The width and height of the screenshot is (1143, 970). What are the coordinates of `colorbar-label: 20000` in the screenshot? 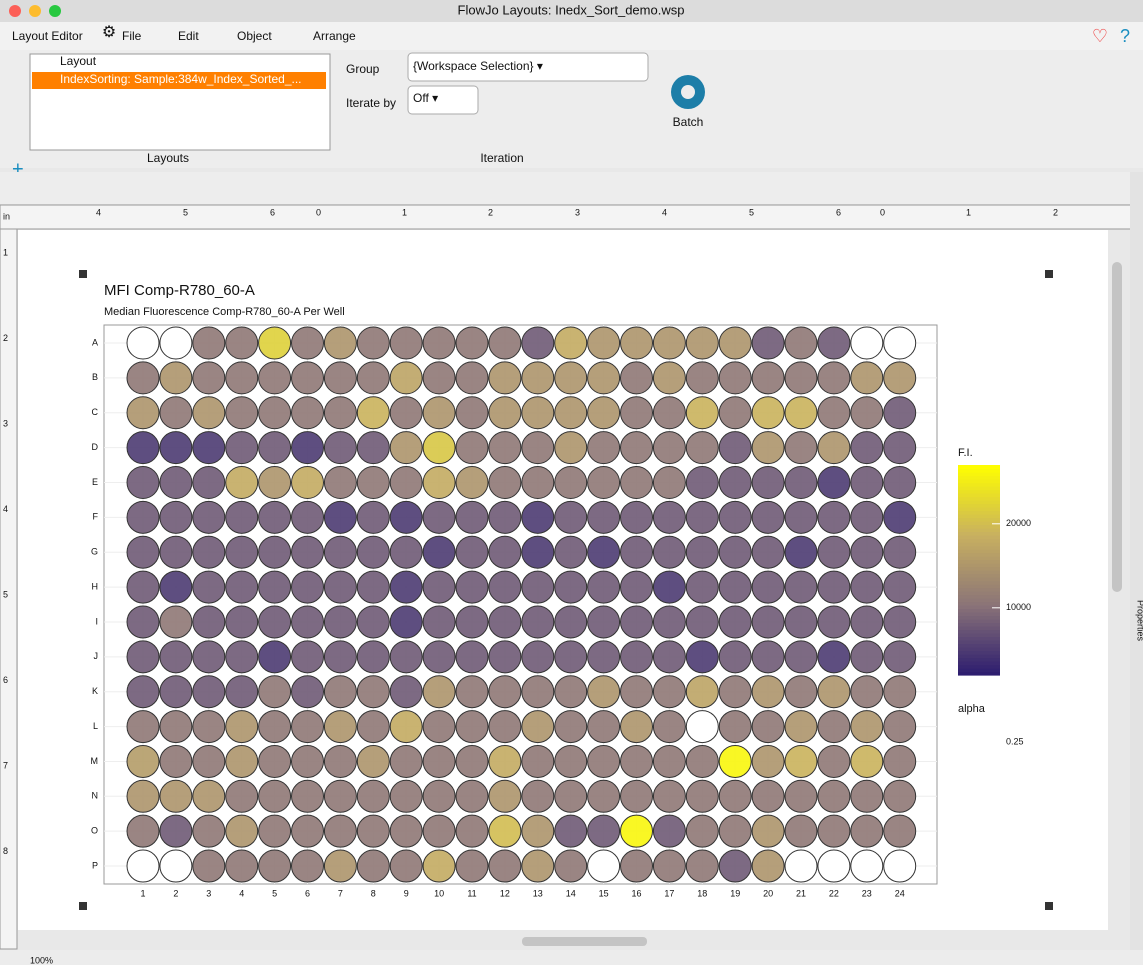 It's located at (1018, 523).